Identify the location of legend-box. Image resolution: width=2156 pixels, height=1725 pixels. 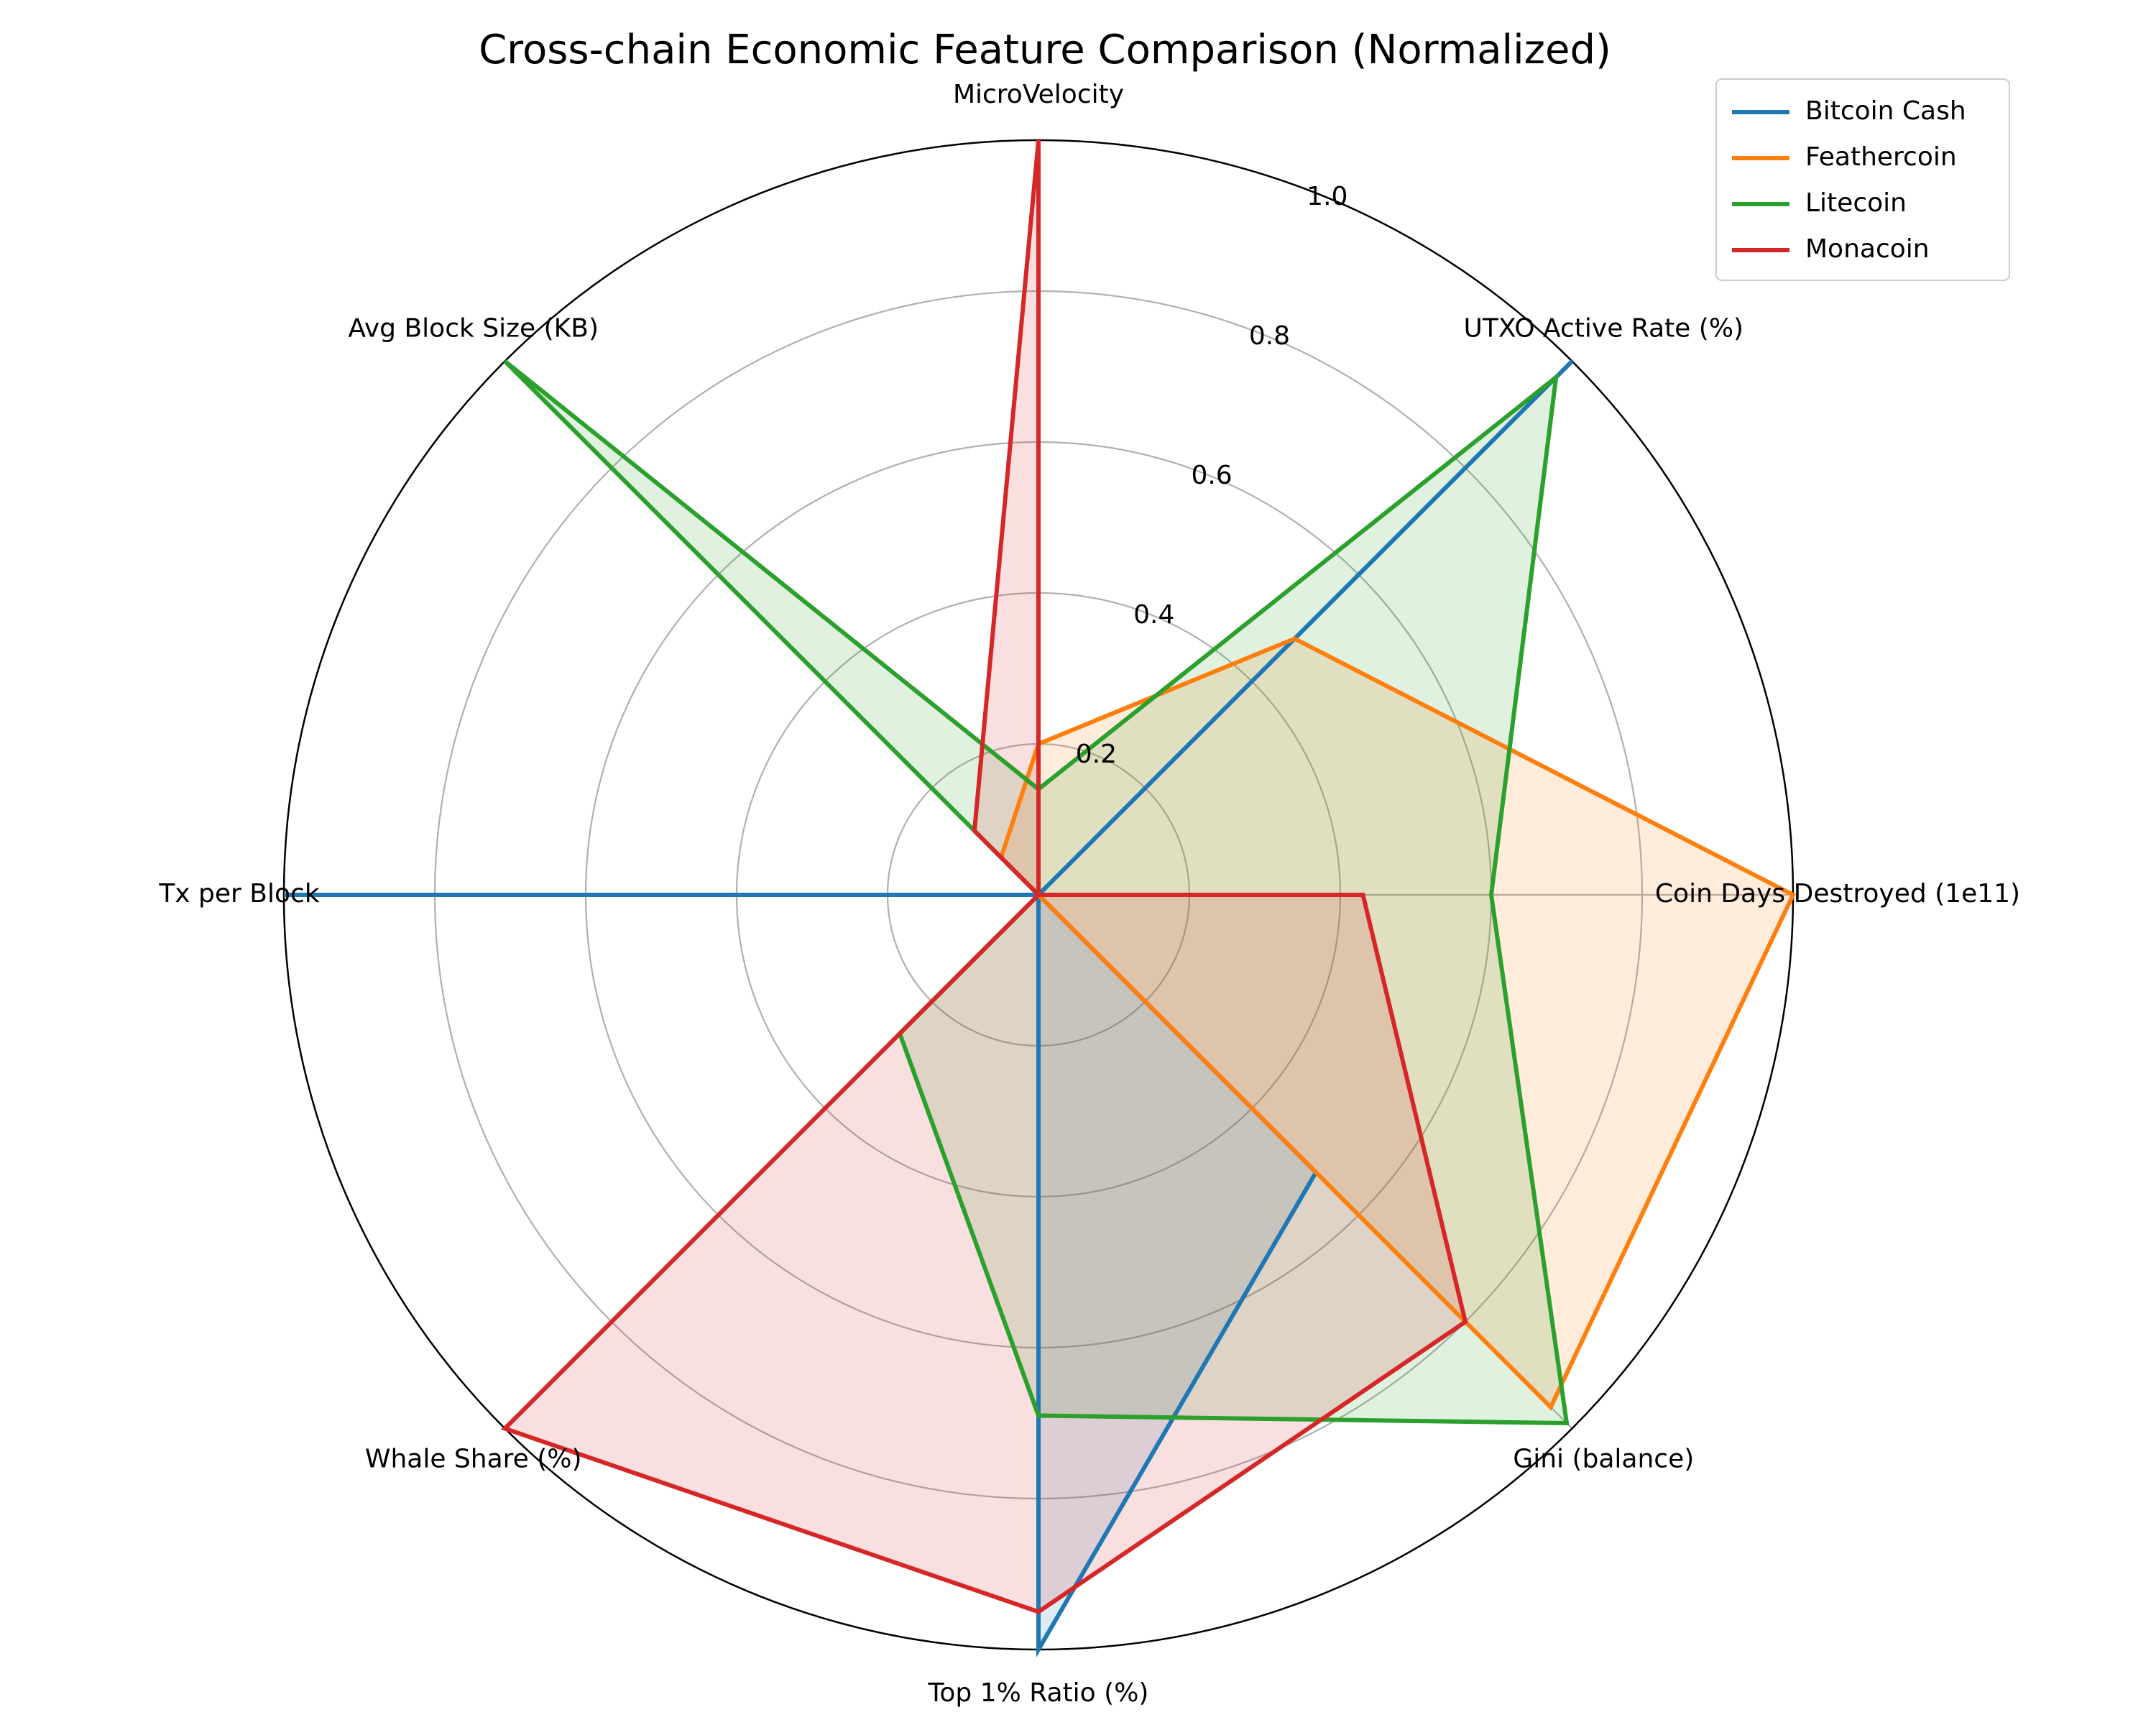
(1863, 179).